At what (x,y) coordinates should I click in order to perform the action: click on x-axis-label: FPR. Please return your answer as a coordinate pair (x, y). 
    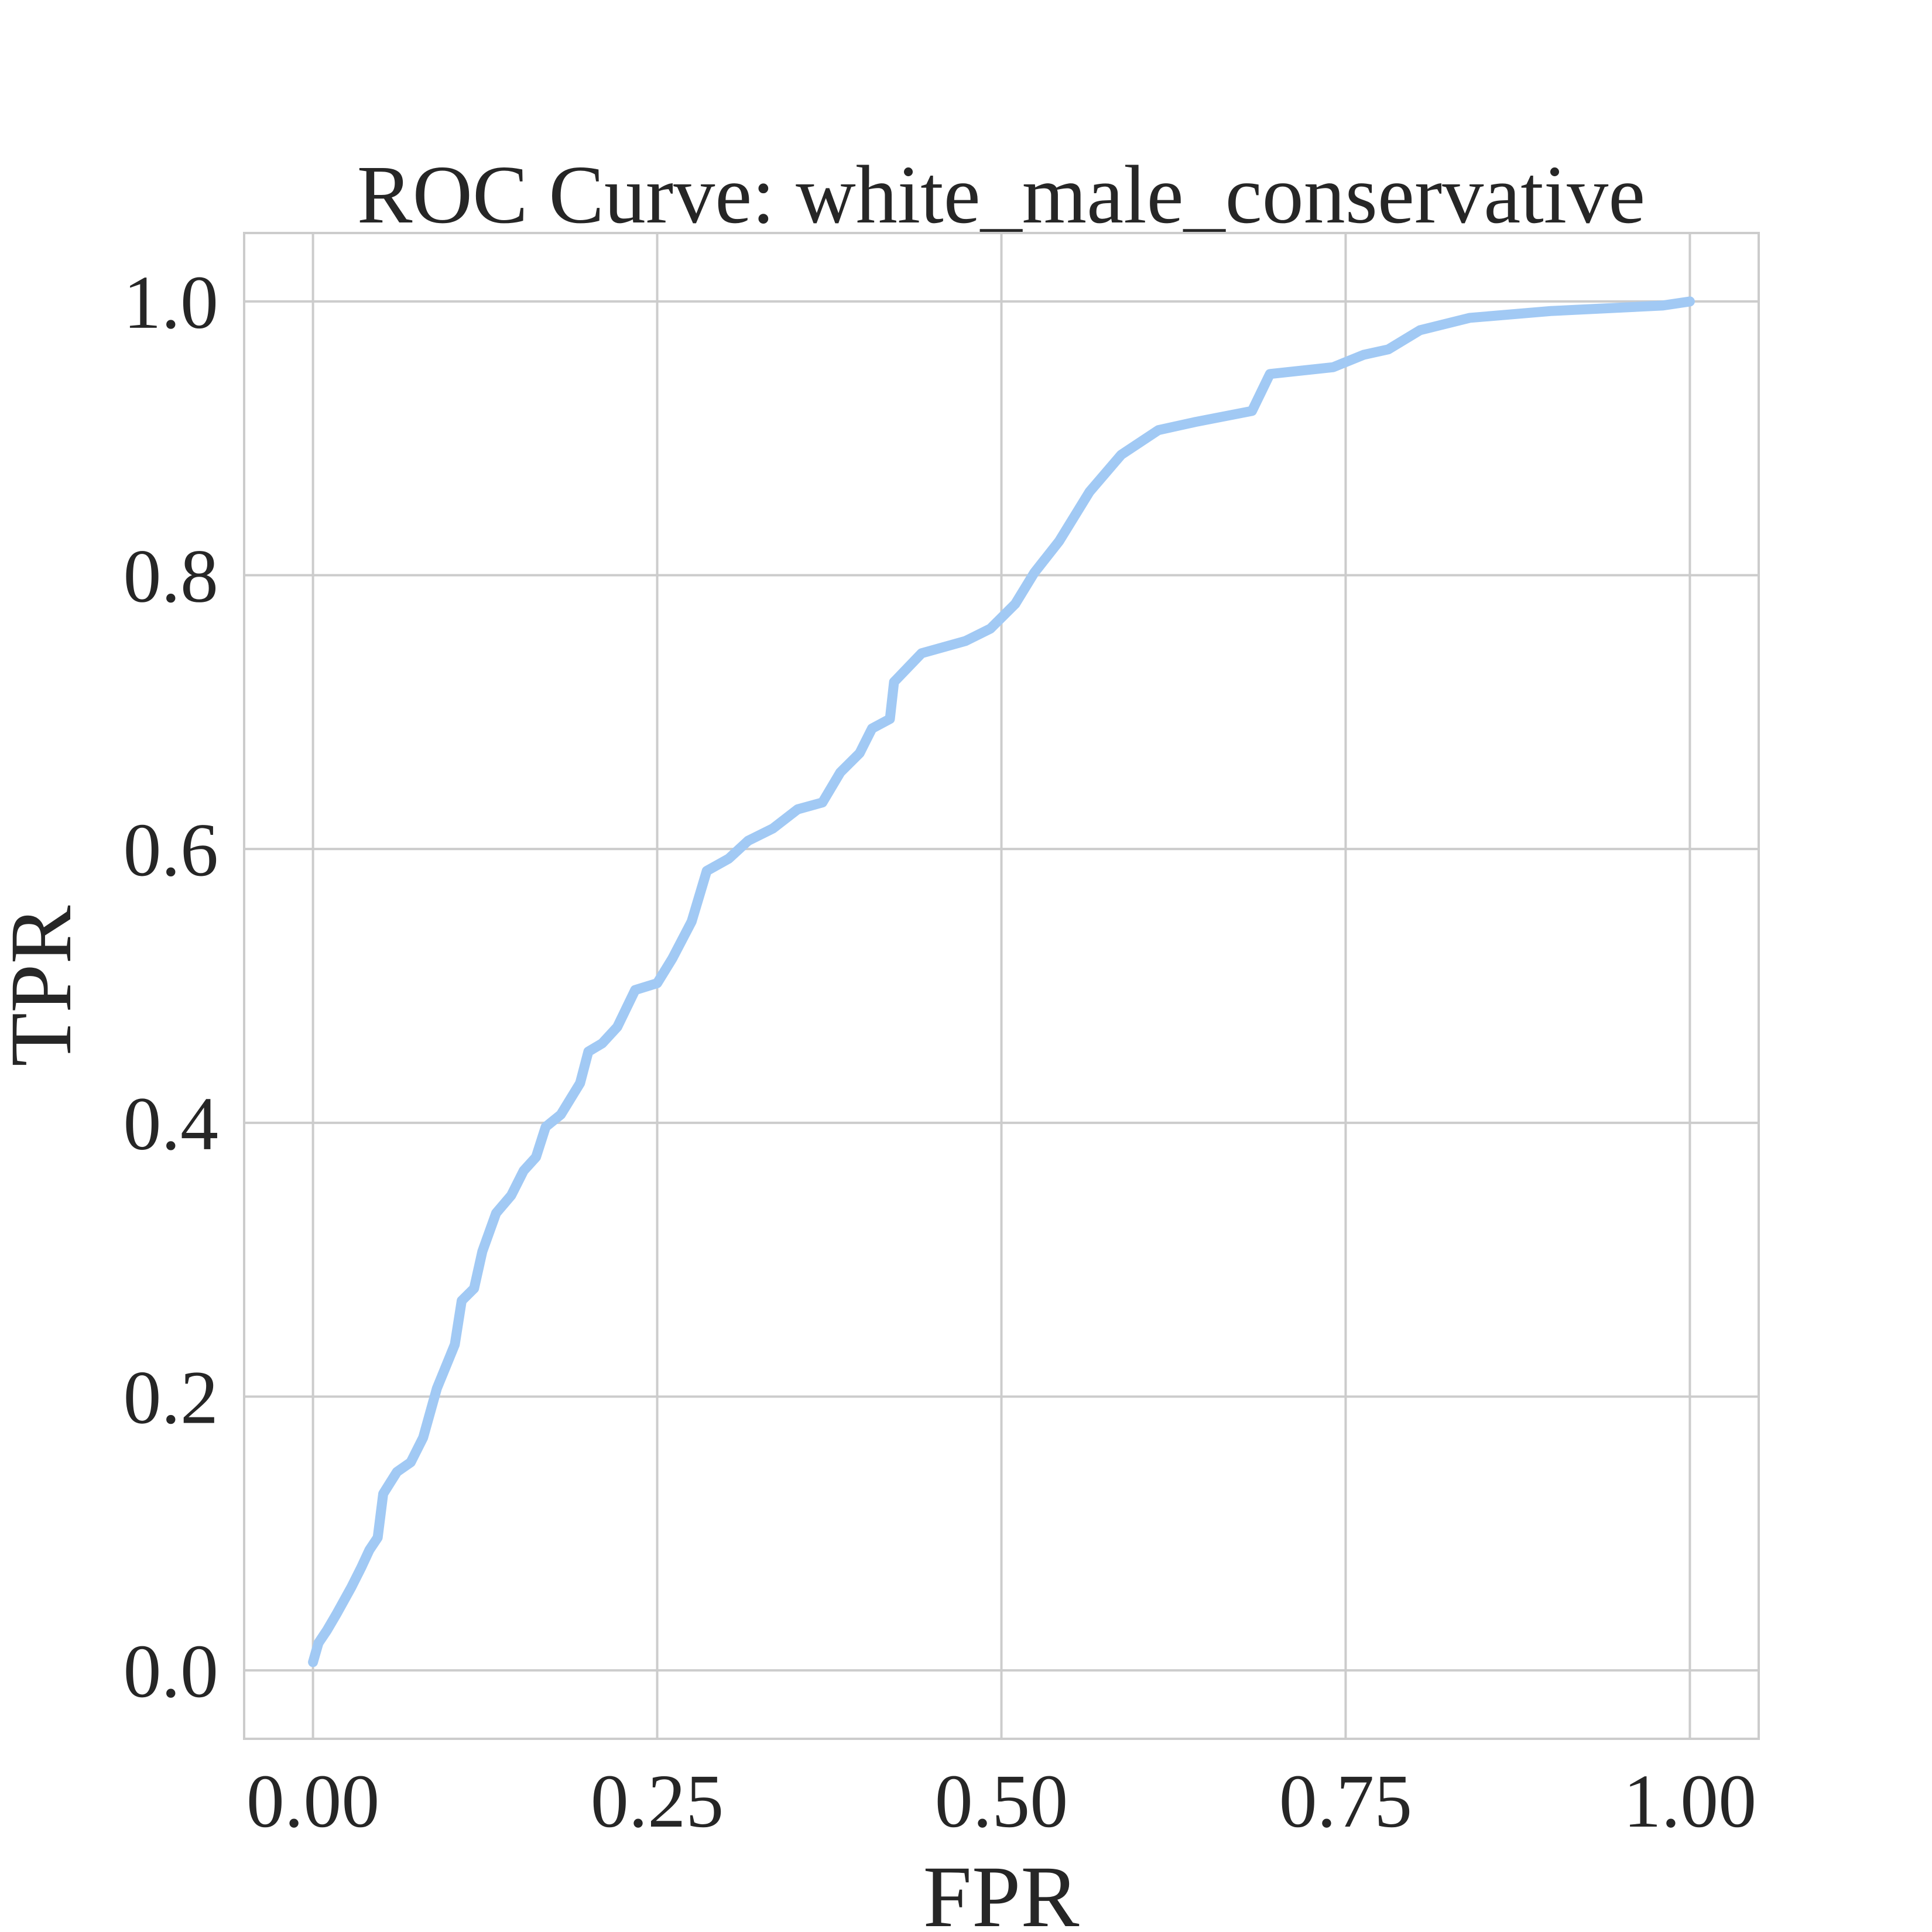
    Looking at the image, I should click on (1001, 1890).